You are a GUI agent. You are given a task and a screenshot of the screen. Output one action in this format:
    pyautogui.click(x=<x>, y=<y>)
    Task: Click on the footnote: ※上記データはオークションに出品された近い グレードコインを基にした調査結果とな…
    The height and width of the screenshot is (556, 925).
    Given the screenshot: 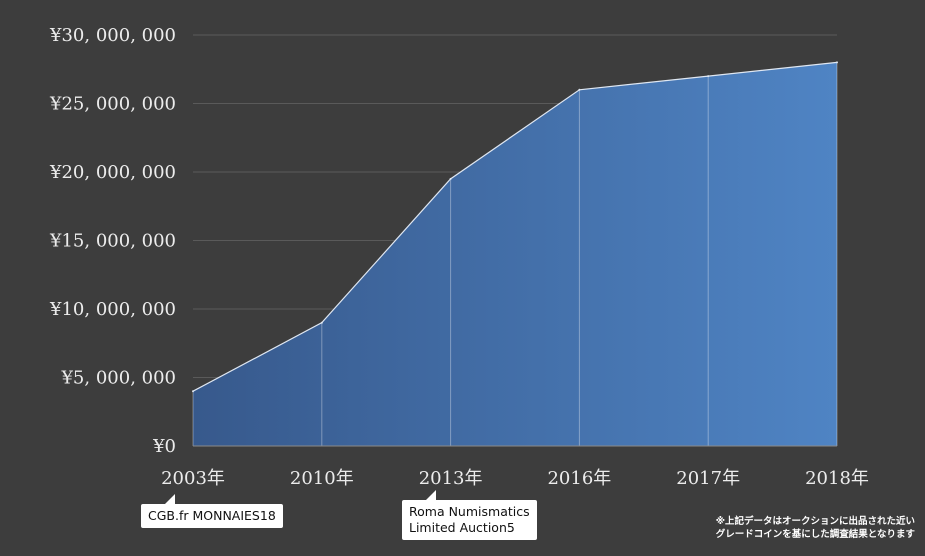 What is the action you would take?
    pyautogui.click(x=815, y=528)
    